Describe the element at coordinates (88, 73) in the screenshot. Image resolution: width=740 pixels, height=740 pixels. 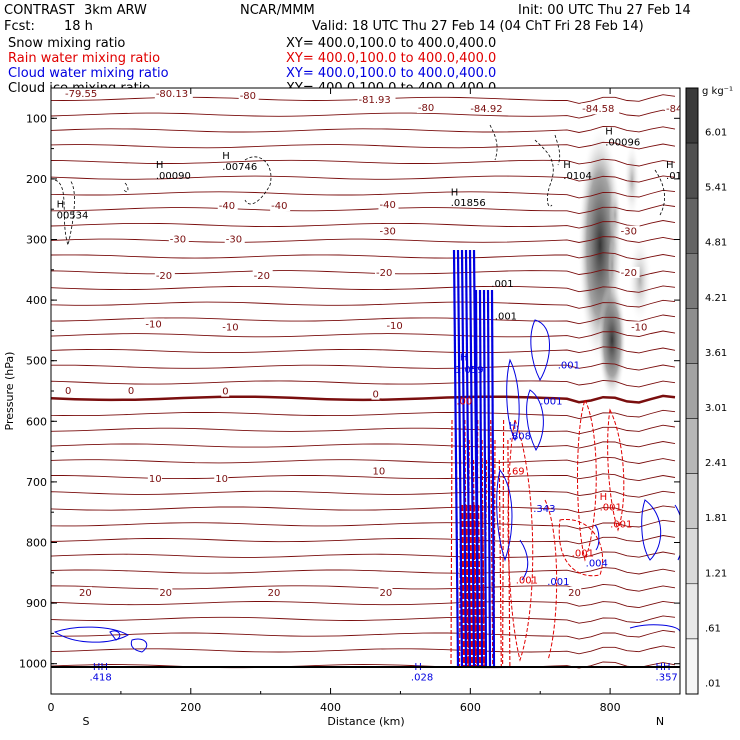
I see `legend-label: Cloud water mixing ratio` at that location.